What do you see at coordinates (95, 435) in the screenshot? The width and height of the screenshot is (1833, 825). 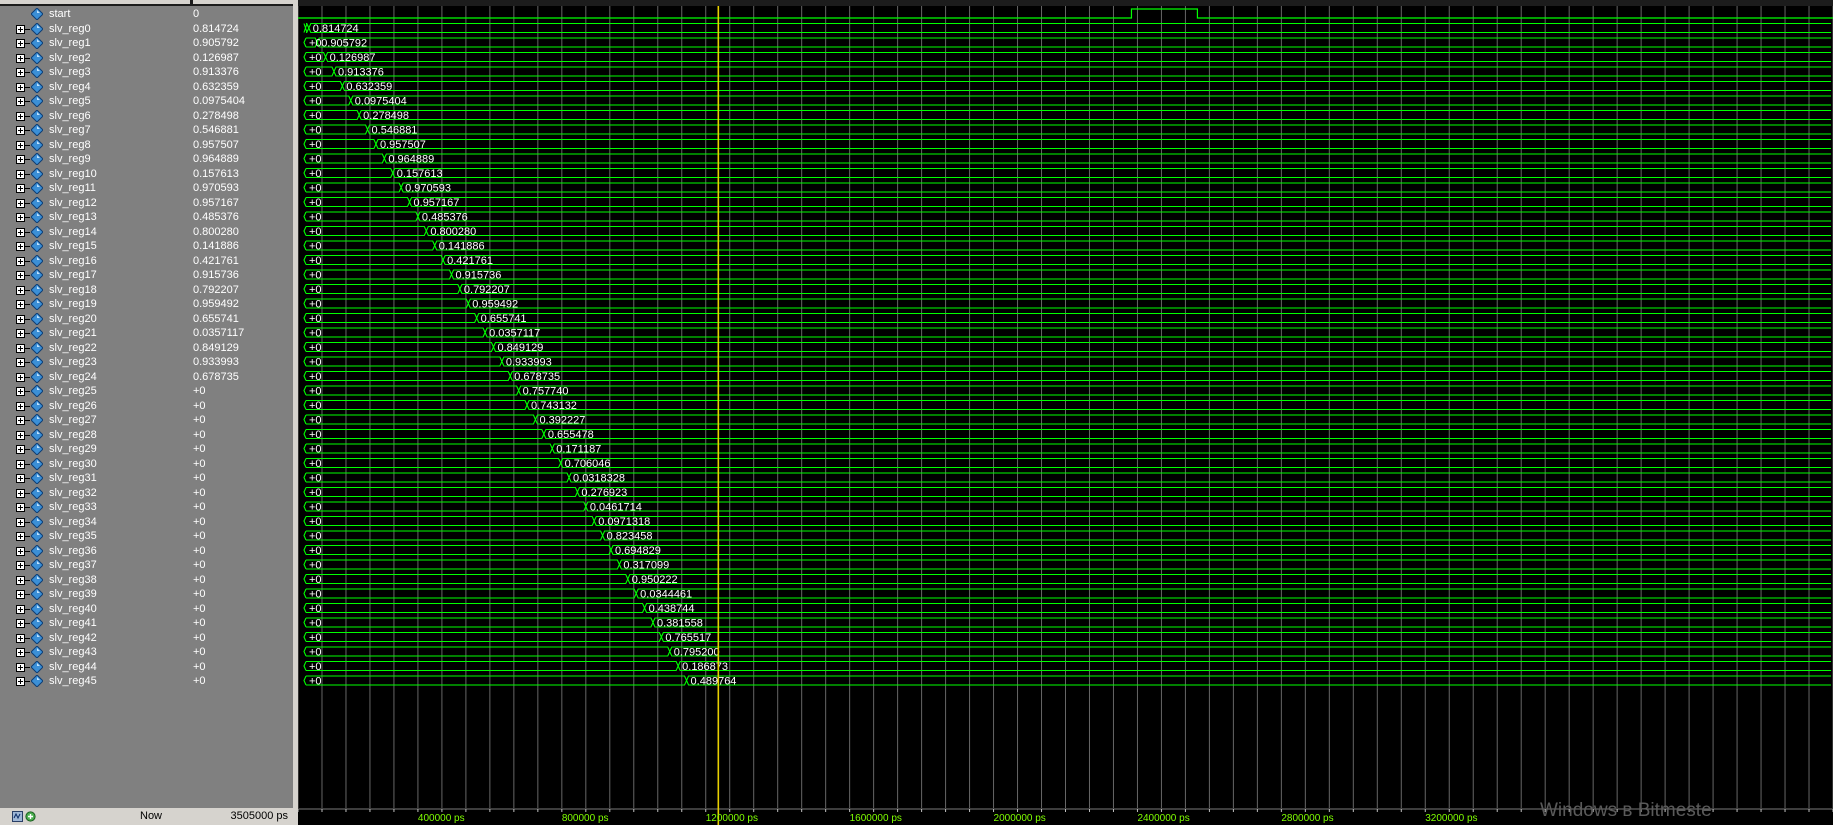 I see `signal-row-slv_reg28: slv_reg28` at bounding box center [95, 435].